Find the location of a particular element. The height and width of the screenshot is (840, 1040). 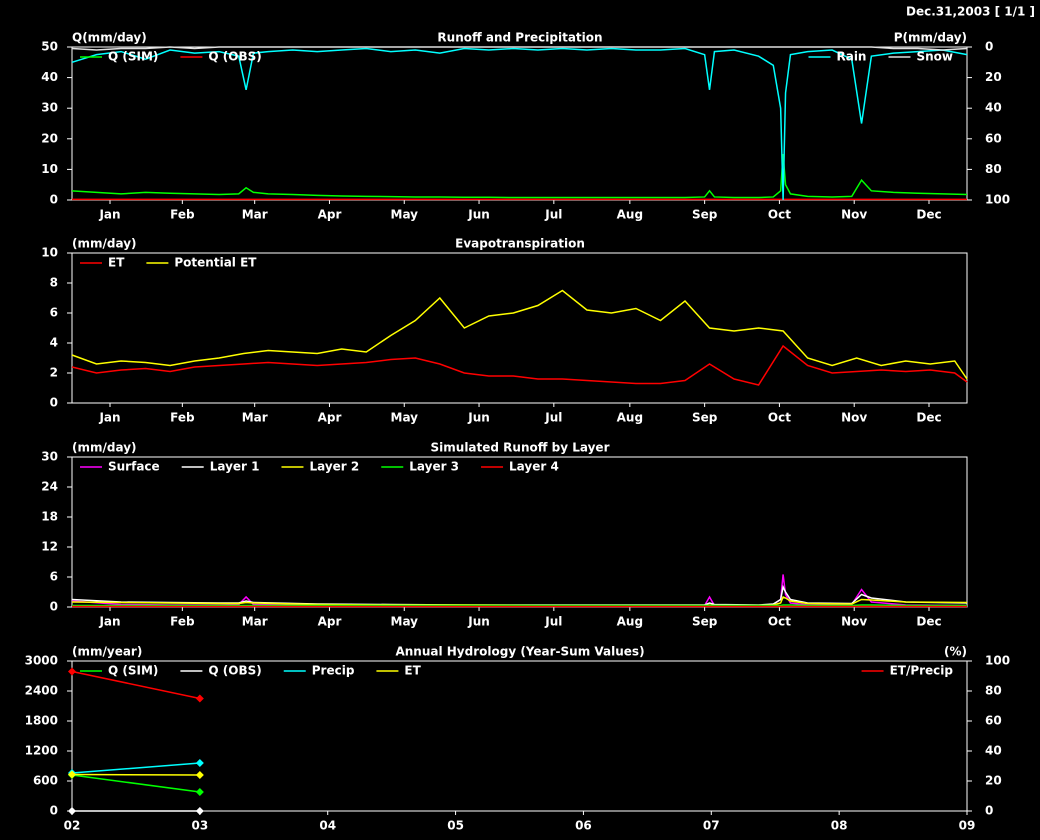

date-label: Dec.31,2003 [ 1/1 ] is located at coordinates (970, 12).